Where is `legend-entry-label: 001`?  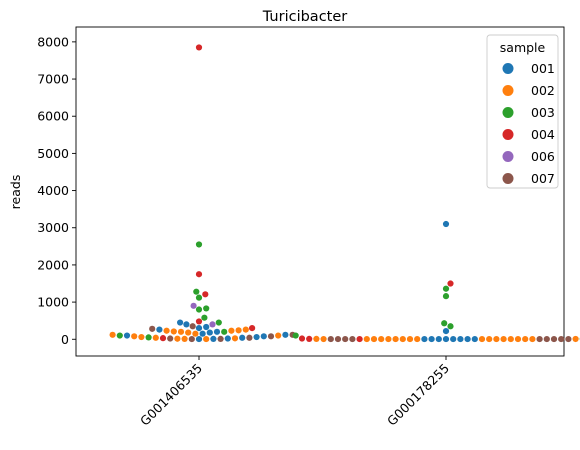 legend-entry-label: 001 is located at coordinates (543, 68).